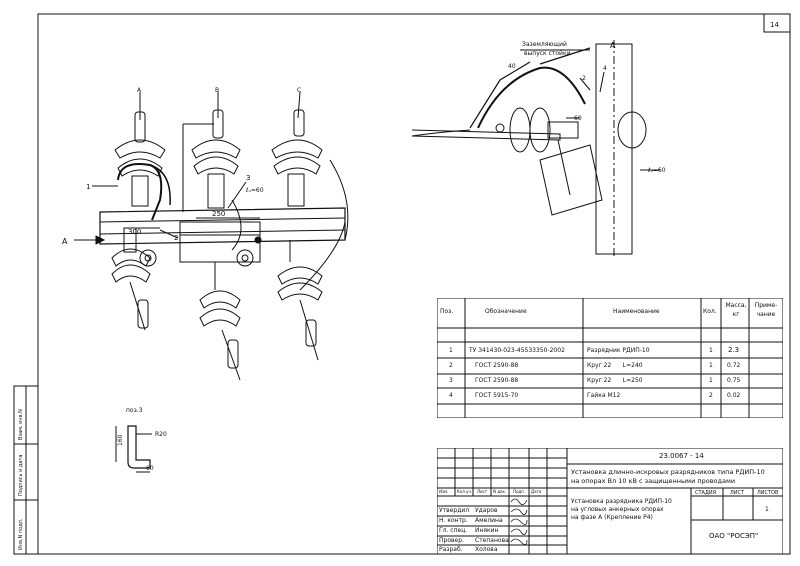  What do you see at coordinates (88, 187) in the screenshot?
I see `callout-1: 1` at bounding box center [88, 187].